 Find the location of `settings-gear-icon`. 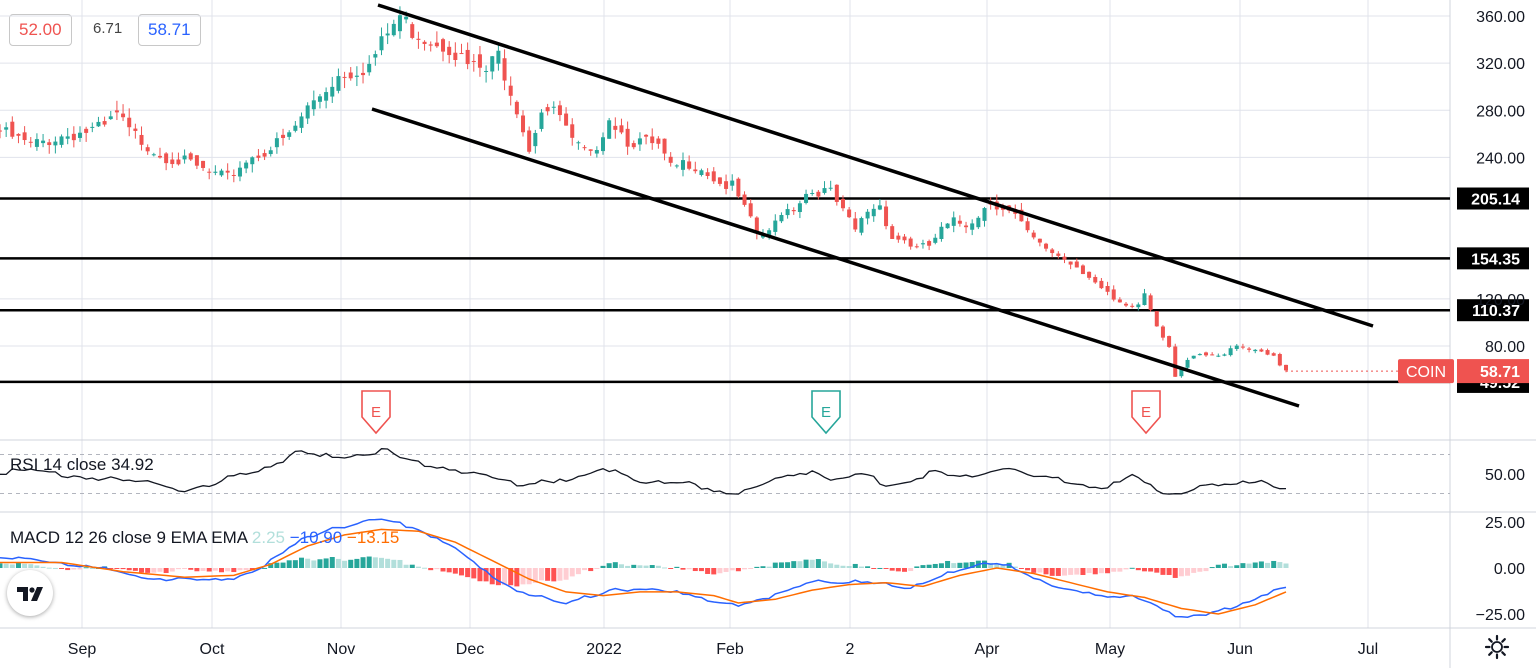

settings-gear-icon is located at coordinates (1497, 647).